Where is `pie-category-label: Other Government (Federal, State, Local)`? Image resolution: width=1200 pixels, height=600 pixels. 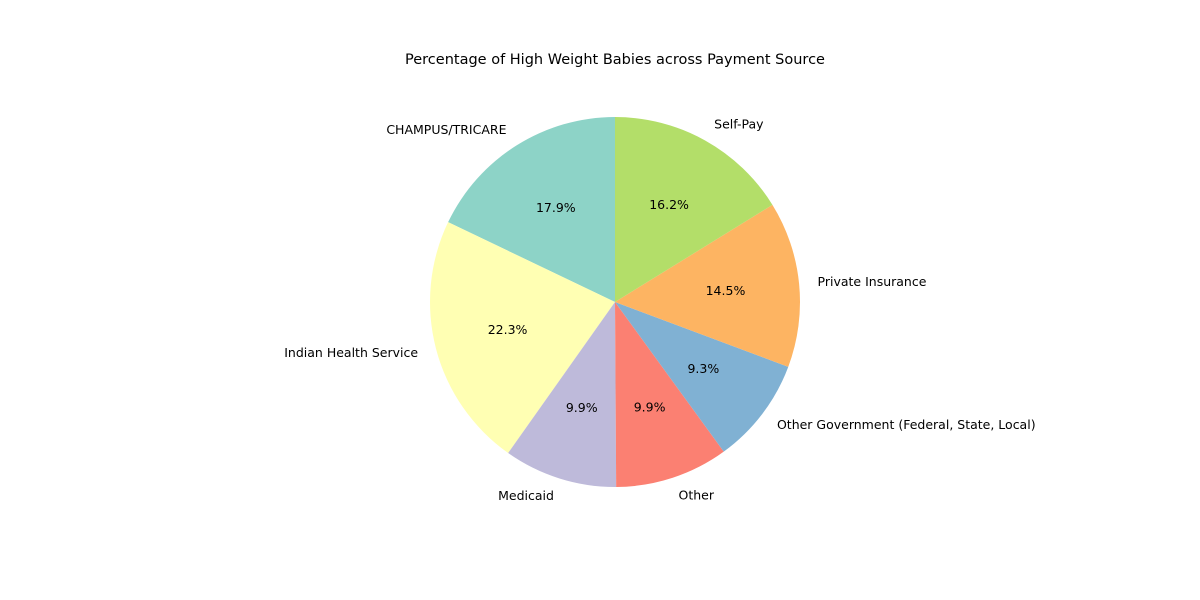
pie-category-label: Other Government (Federal, State, Local) is located at coordinates (906, 424).